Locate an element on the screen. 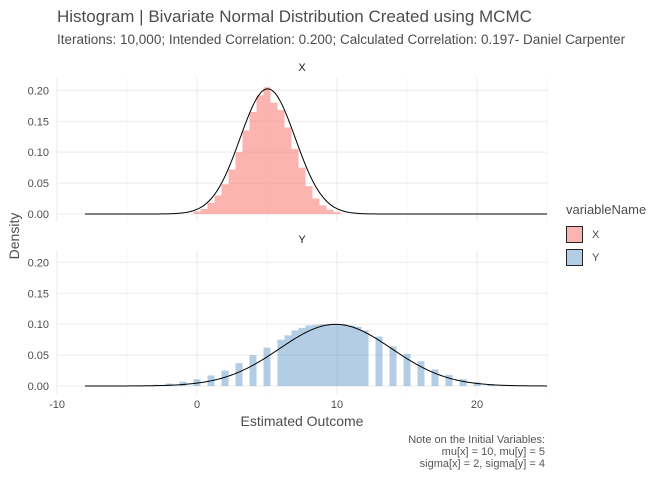 The image size is (672, 480). density-curve is located at coordinates (316, 355).